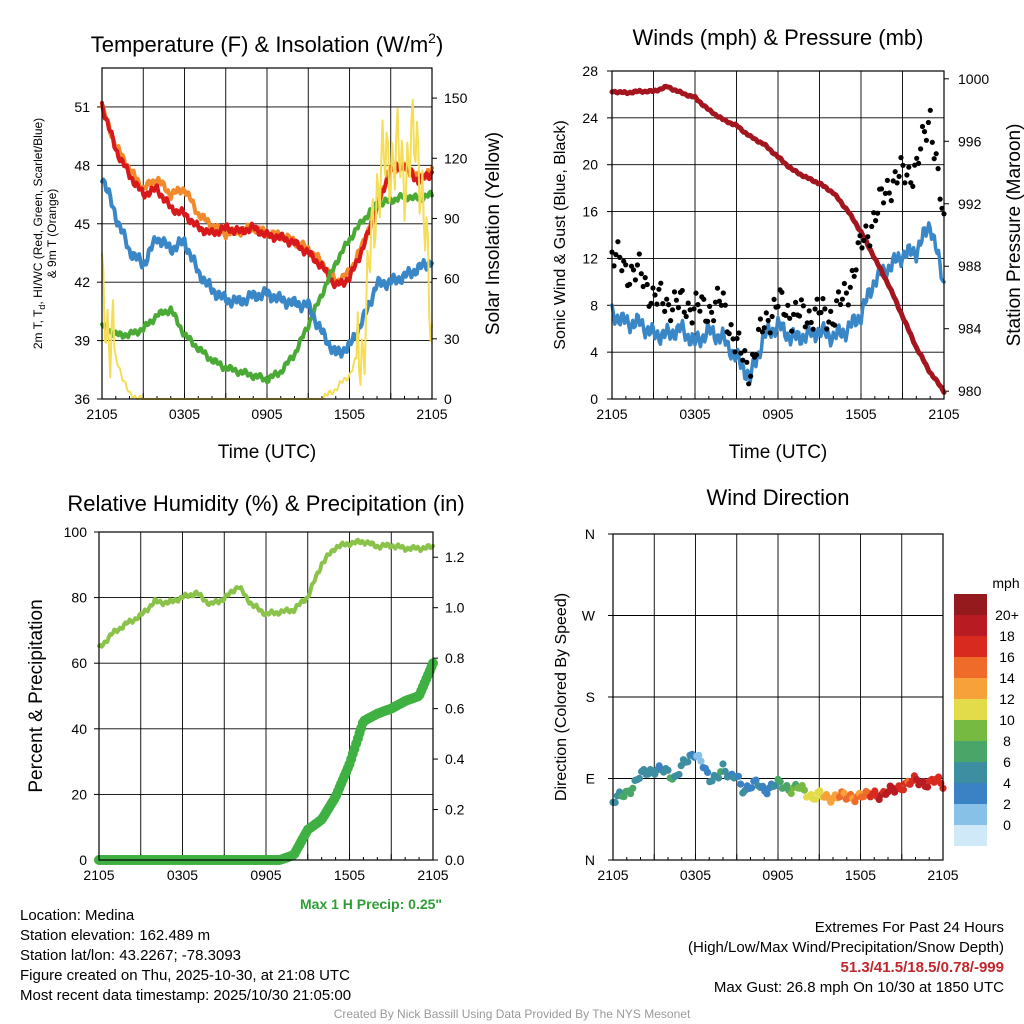 Image resolution: width=1024 pixels, height=1024 pixels. Describe the element at coordinates (79, 794) in the screenshot. I see `rh-ytick-label: 20` at that location.